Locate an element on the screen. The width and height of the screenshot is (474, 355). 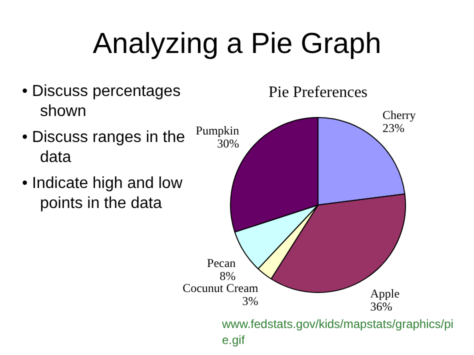
chart-title: Analyzing a Pie Graph is located at coordinates (237, 44).